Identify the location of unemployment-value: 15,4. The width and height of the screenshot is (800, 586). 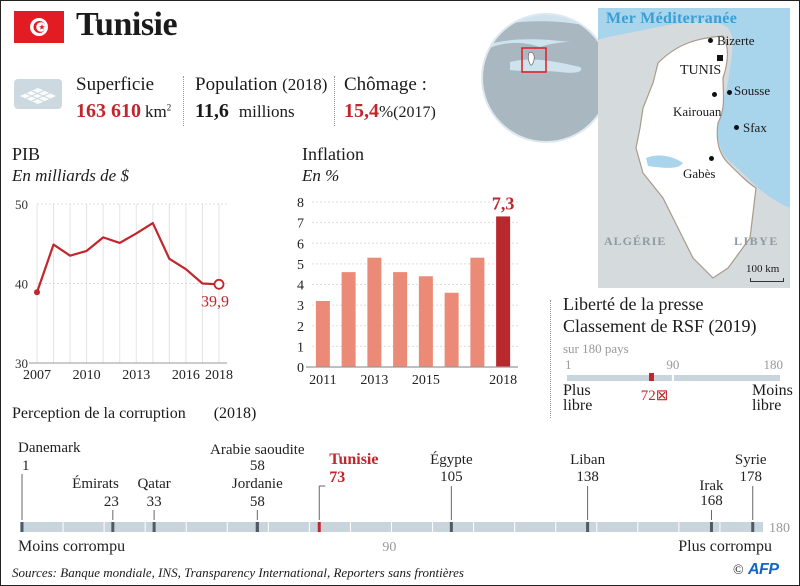
(361, 111).